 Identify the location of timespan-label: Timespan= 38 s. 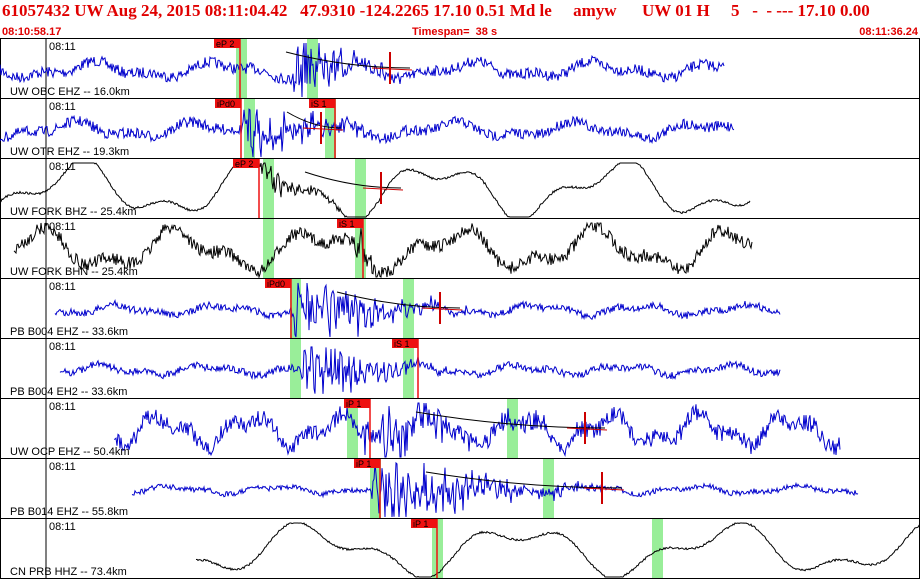
(455, 32).